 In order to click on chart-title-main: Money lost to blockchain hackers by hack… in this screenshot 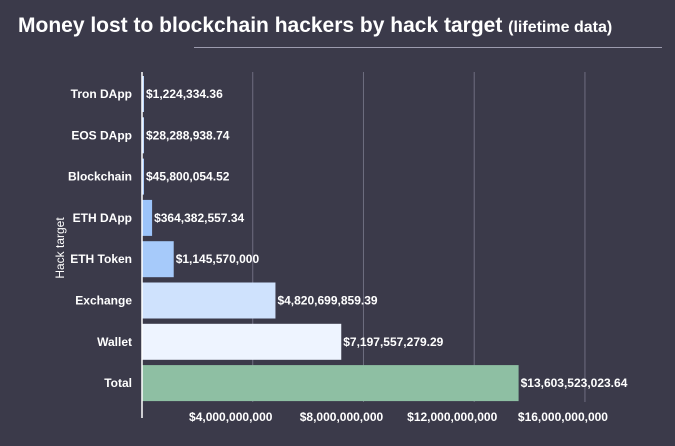, I will do `click(260, 25)`.